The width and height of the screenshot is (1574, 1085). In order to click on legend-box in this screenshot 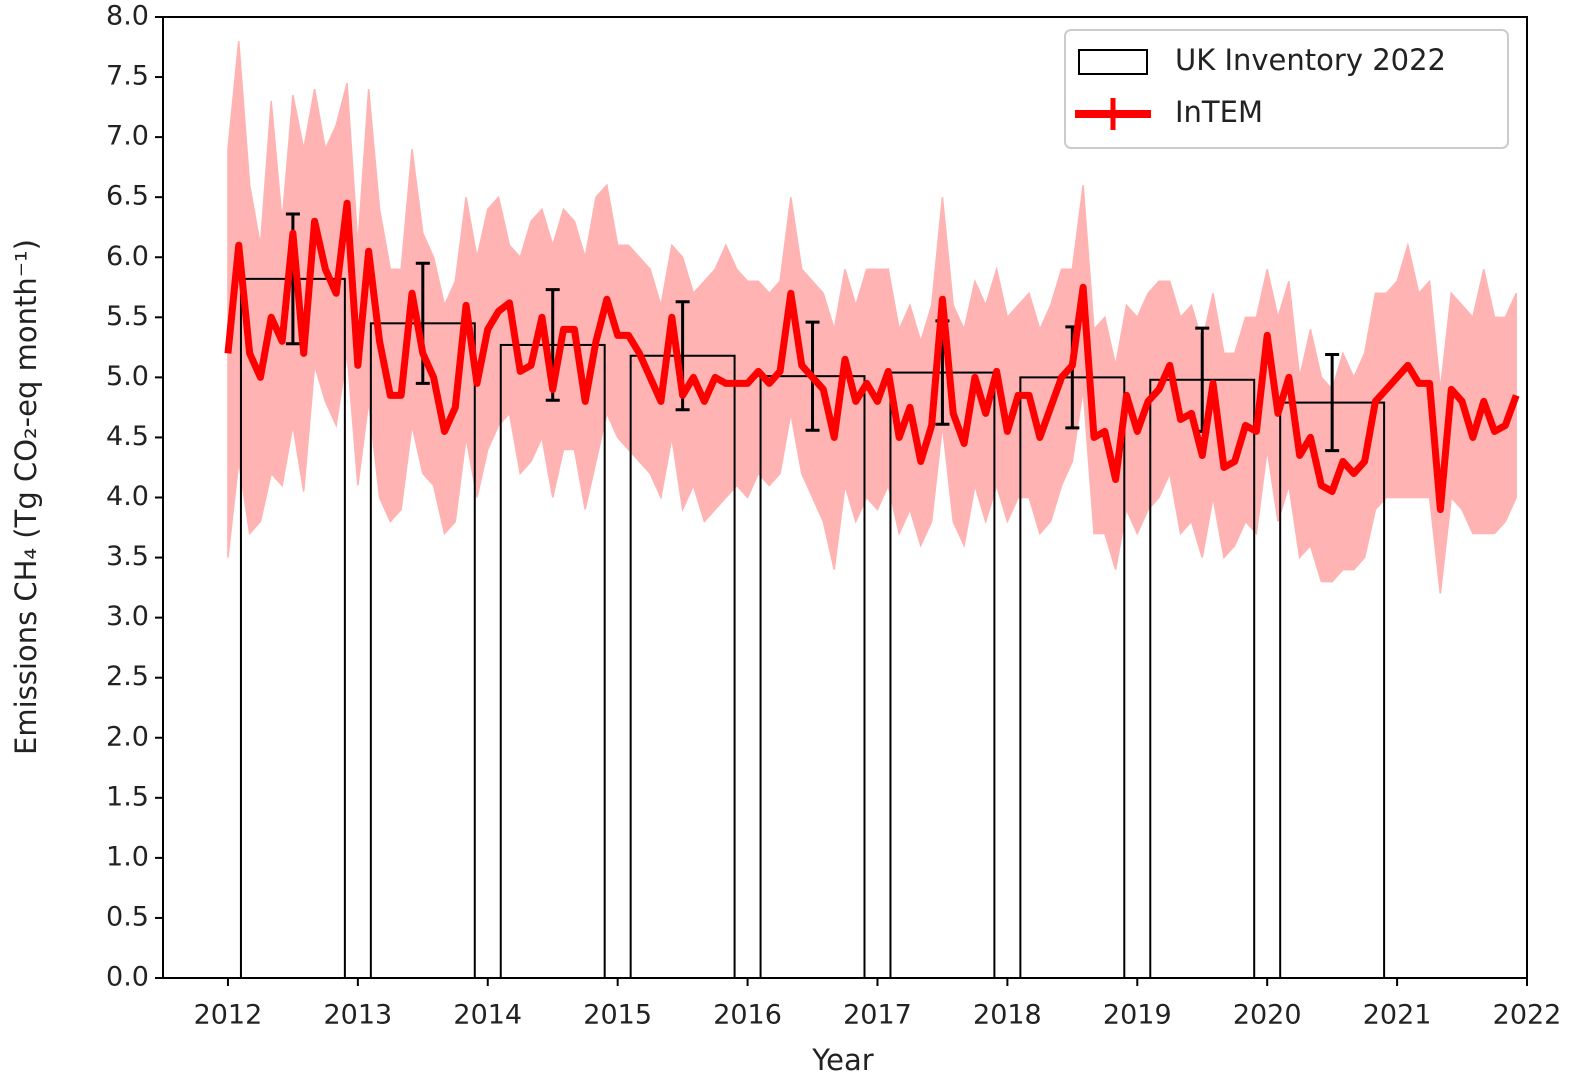, I will do `click(1286, 89)`.